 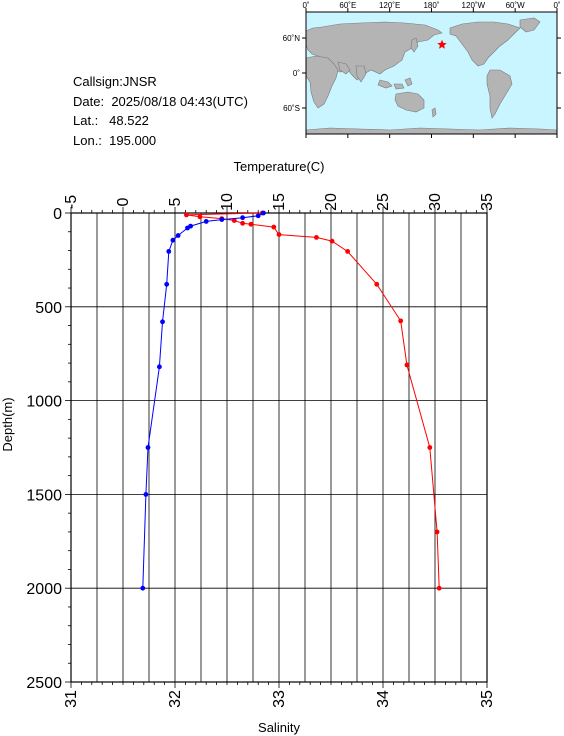 What do you see at coordinates (435, 202) in the screenshot?
I see `temperature-tick-label: 30` at bounding box center [435, 202].